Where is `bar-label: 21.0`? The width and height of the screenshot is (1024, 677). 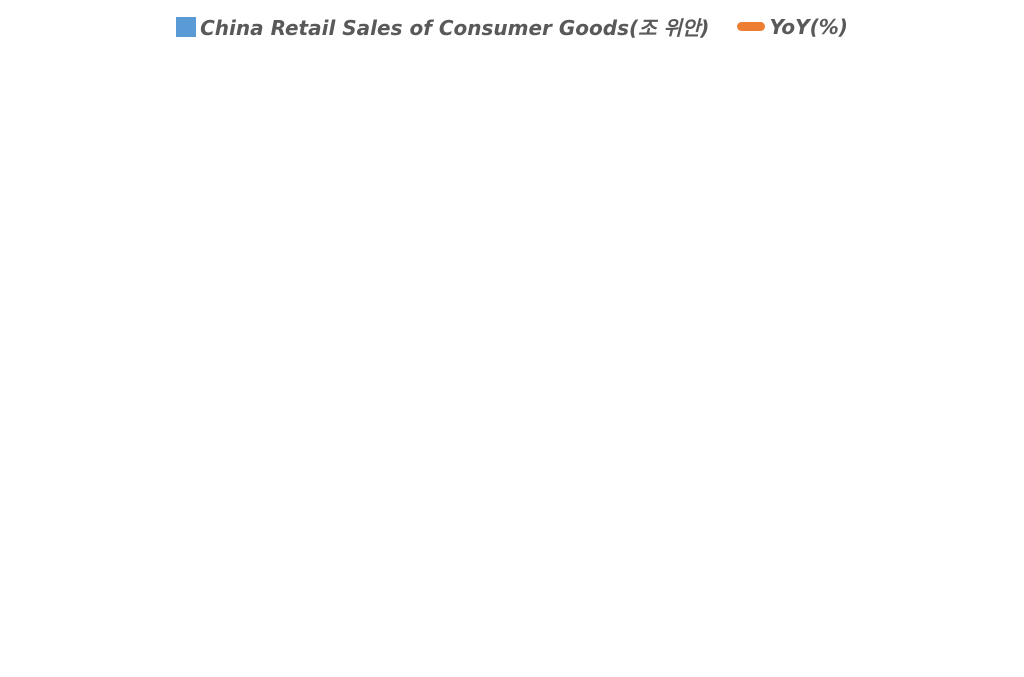 bar-label: 21.0 is located at coordinates (352, 356).